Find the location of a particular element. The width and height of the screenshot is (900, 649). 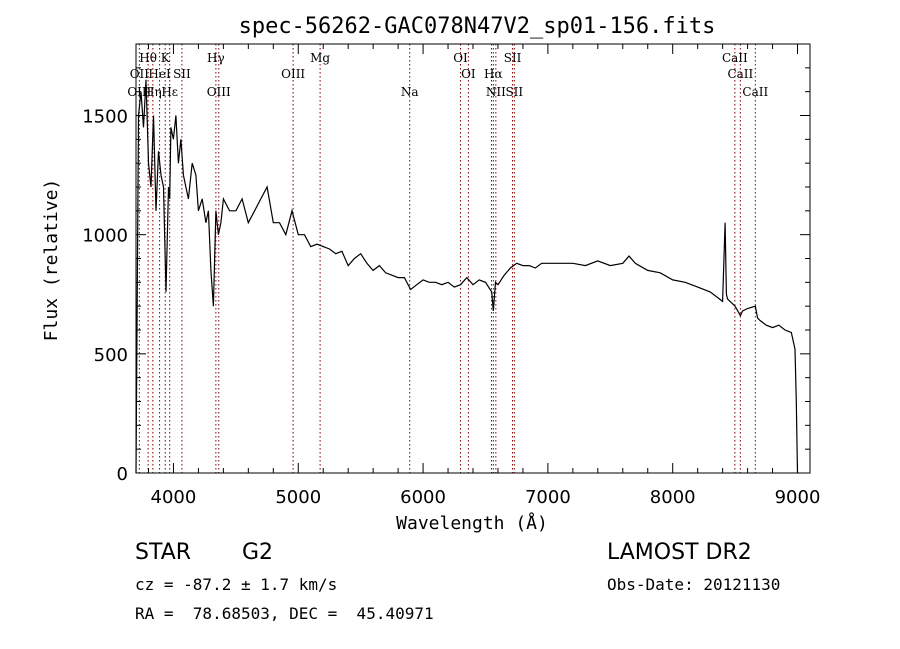

spectral-line-label: Na is located at coordinates (410, 92).